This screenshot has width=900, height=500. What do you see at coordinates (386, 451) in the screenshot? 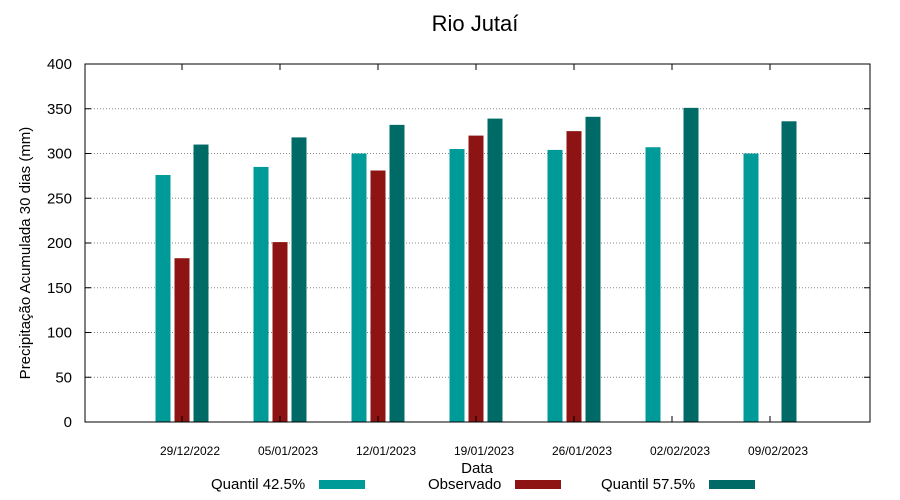
I see `x-tick-label: 12/01/2023` at bounding box center [386, 451].